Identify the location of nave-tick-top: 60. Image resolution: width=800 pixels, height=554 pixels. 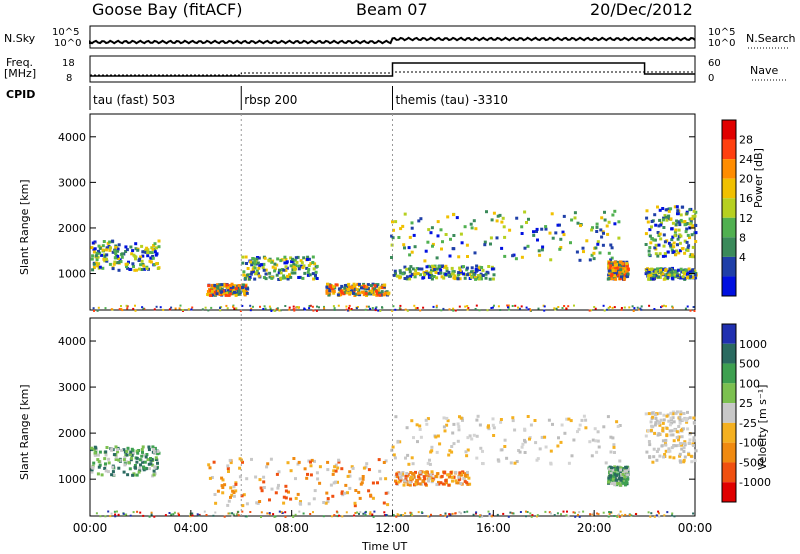
(714, 63).